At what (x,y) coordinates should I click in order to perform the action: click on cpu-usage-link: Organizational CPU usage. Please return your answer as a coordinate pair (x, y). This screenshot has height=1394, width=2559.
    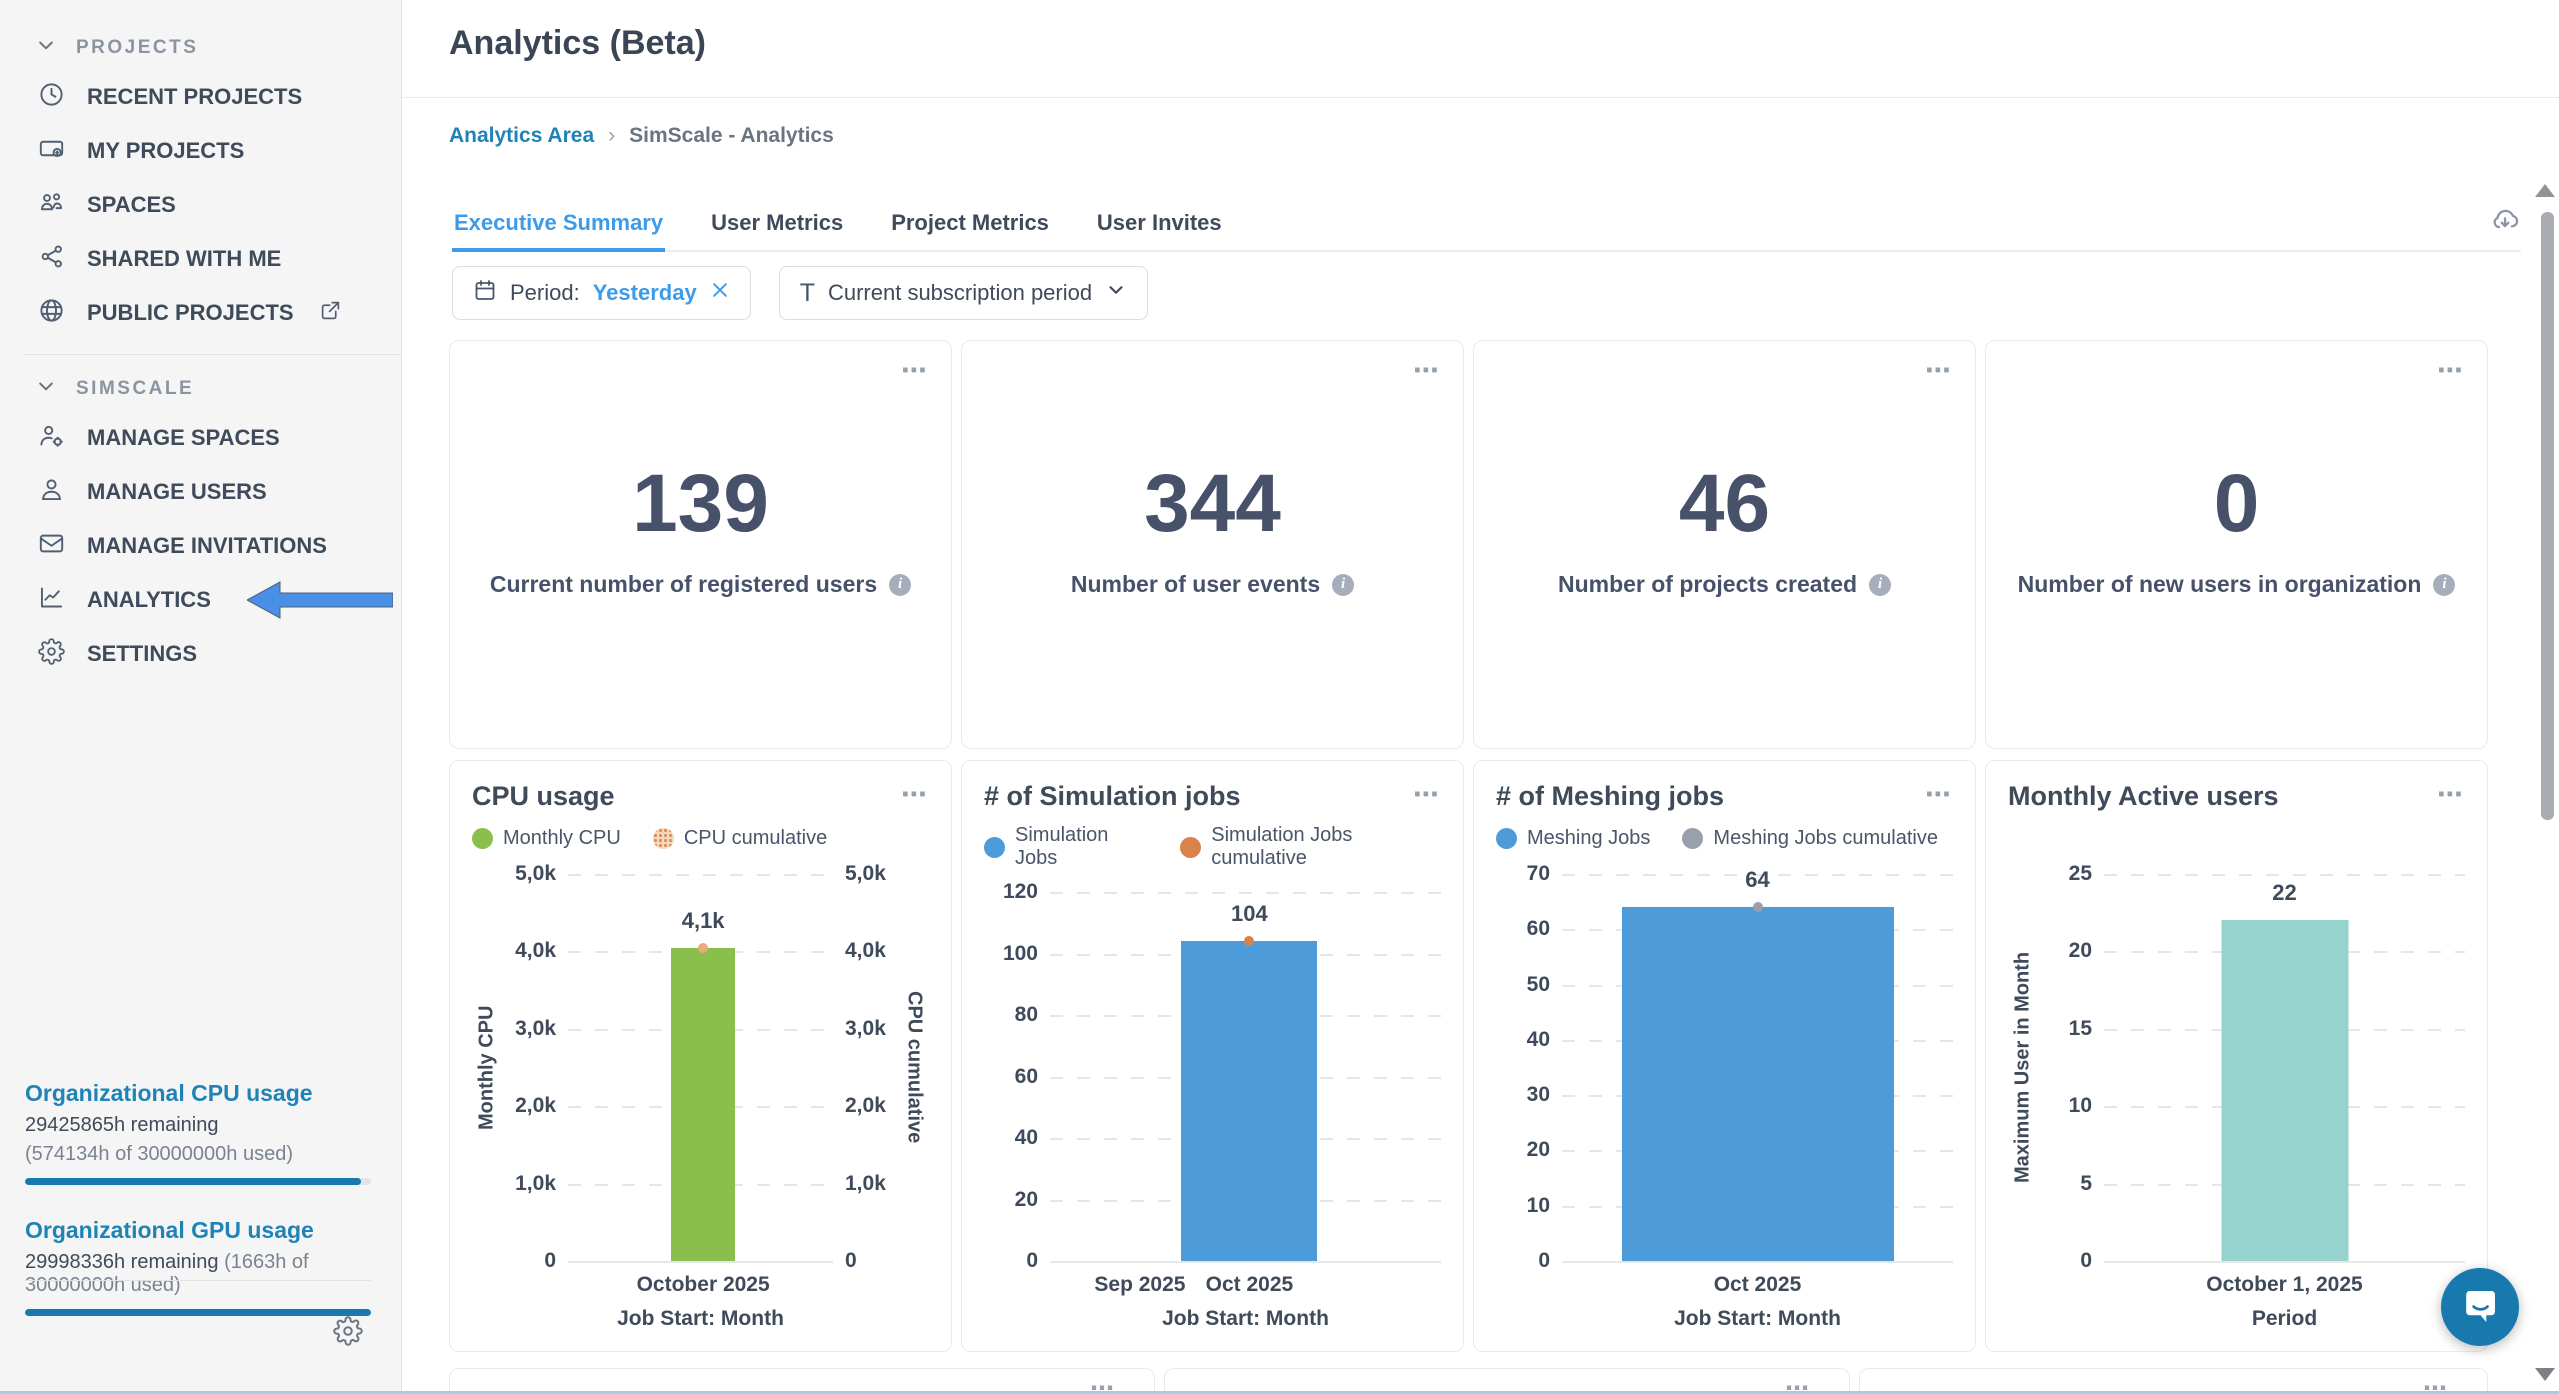
    Looking at the image, I should click on (169, 1093).